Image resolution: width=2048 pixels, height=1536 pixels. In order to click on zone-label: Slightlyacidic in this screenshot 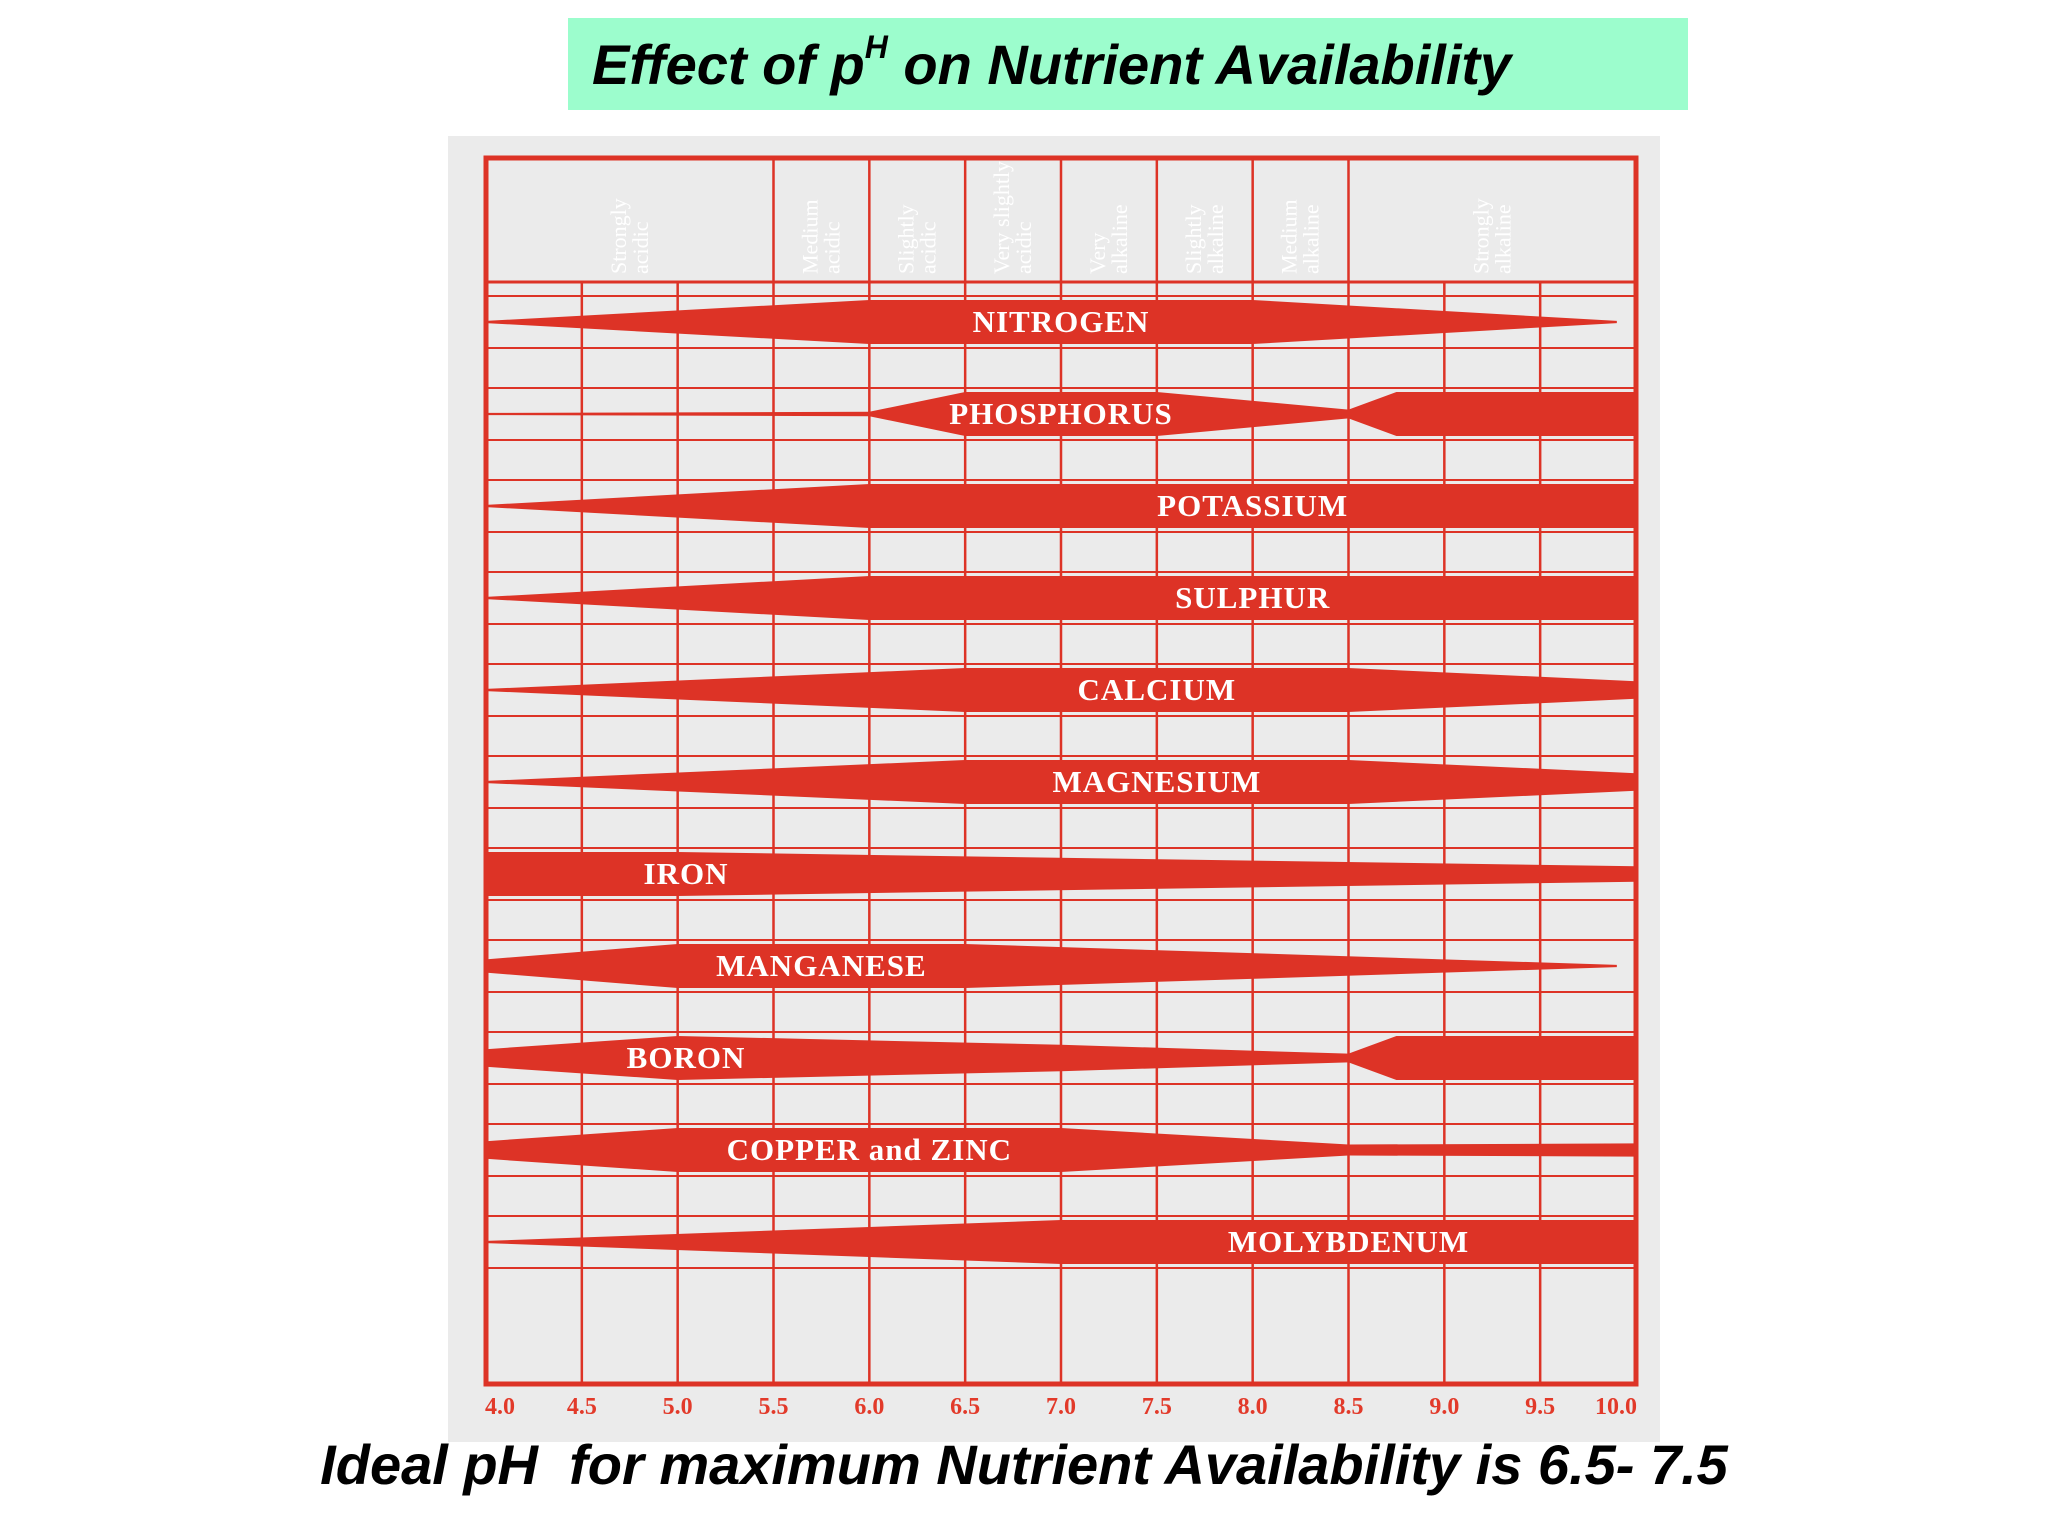, I will do `click(916, 239)`.